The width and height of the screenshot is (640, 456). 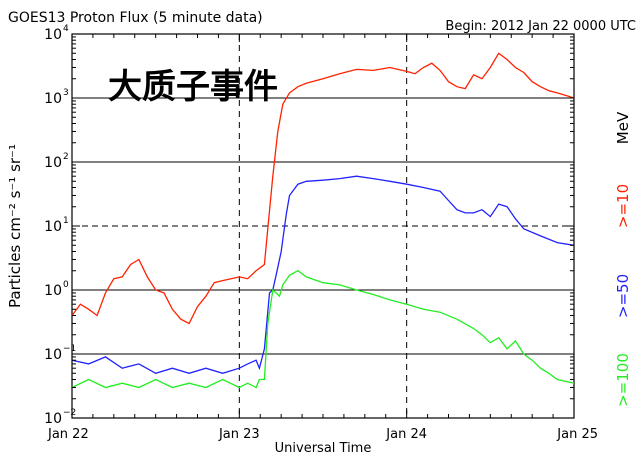 What do you see at coordinates (623, 206) in the screenshot?
I see `right-label: >=10` at bounding box center [623, 206].